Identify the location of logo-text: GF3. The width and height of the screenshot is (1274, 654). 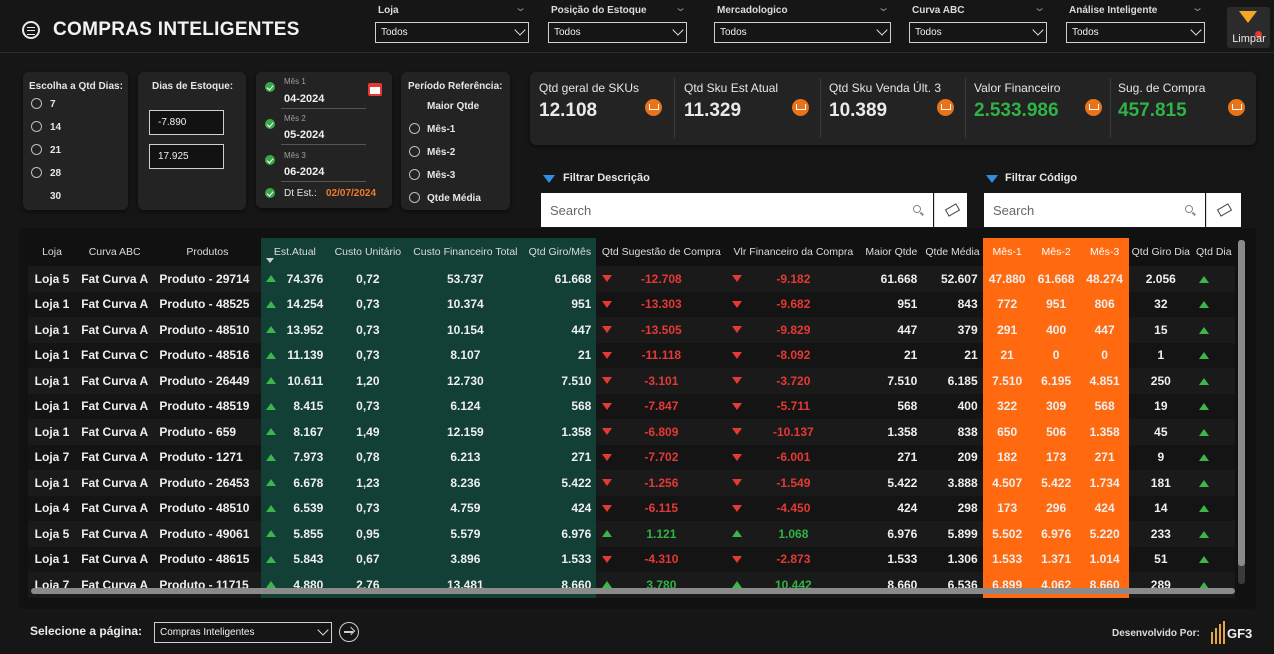
(1239, 633).